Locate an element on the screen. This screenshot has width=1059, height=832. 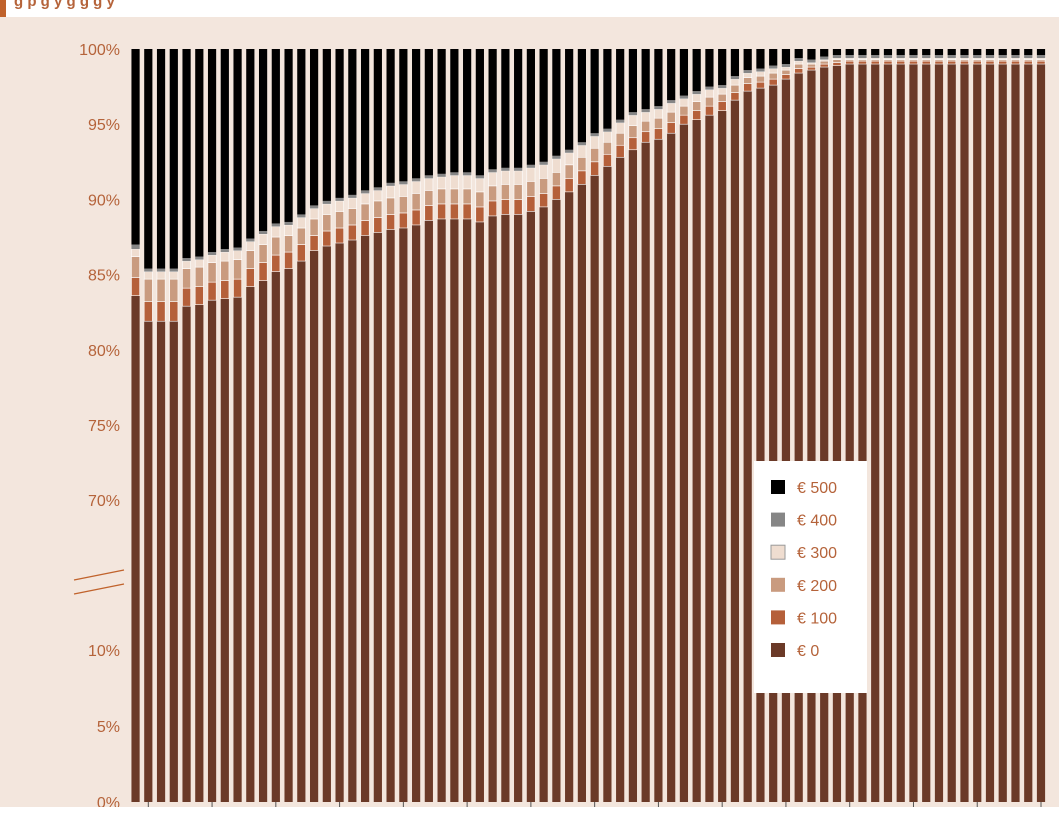
x-axis: 202530354045505560657075808590 is located at coordinates (594, 804).